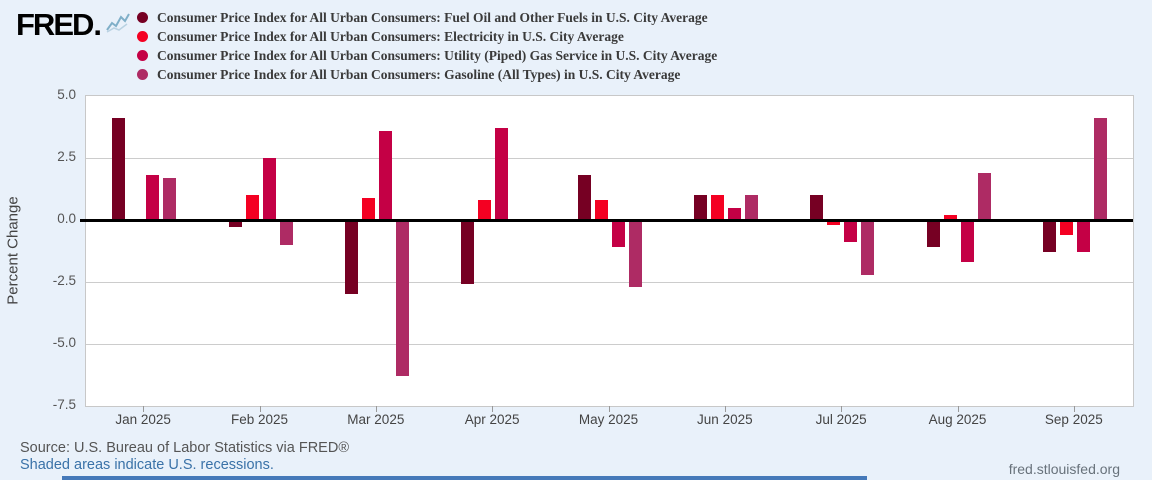 The width and height of the screenshot is (1152, 480). Describe the element at coordinates (608, 419) in the screenshot. I see `x-tick-label-may-2025: May 2025` at that location.